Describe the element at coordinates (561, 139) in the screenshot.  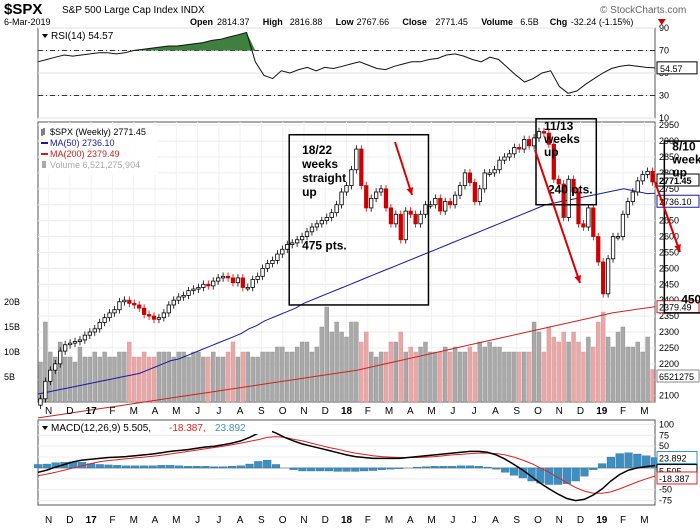
I see `annotation-text: weeks` at that location.